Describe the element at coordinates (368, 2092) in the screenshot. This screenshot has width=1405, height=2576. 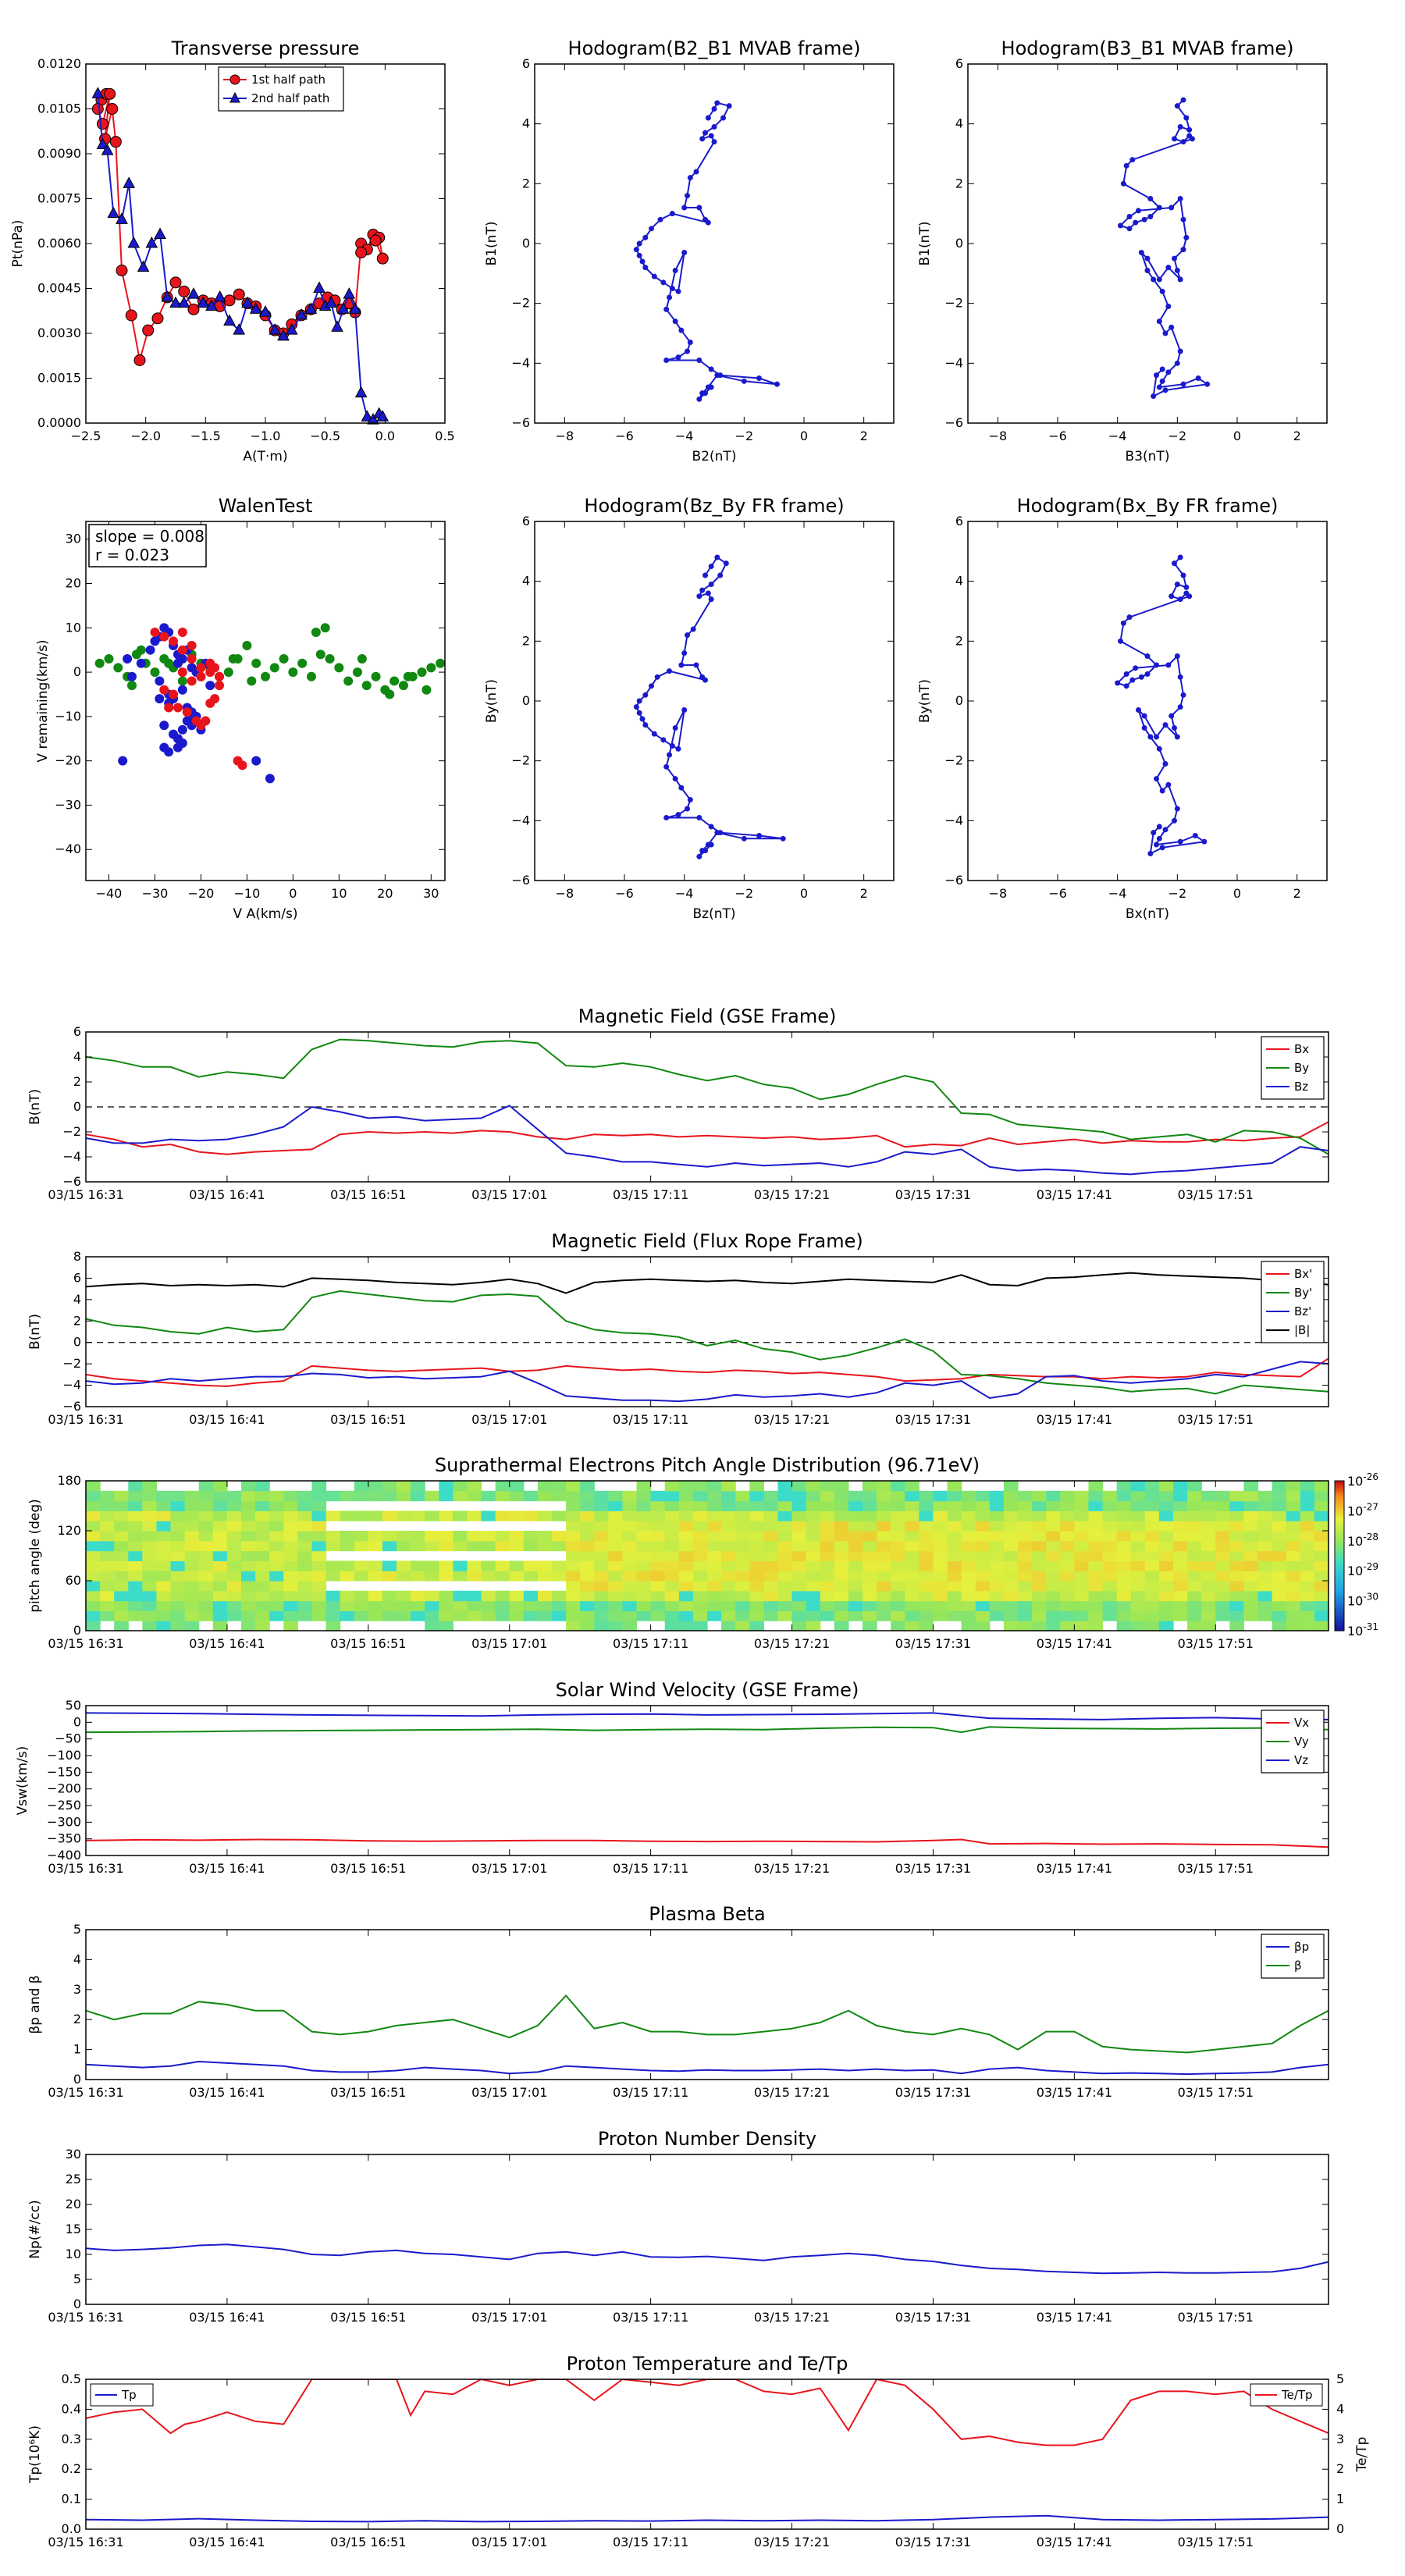
I see `time-tick-label: 03/15 16:51` at that location.